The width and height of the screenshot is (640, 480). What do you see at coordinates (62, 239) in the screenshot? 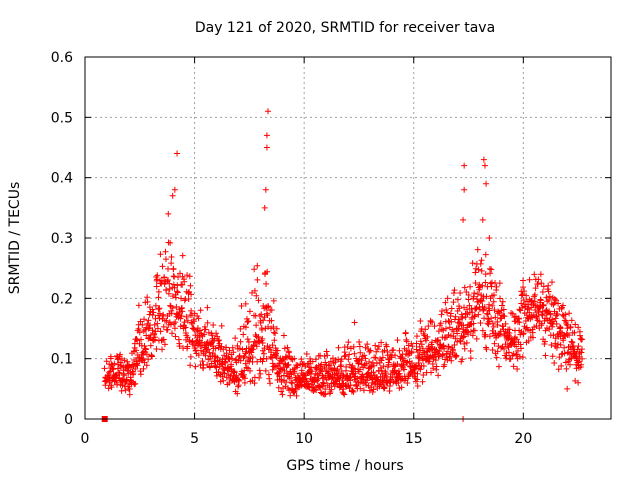
I see `y-tick-label: 0.3` at bounding box center [62, 239].